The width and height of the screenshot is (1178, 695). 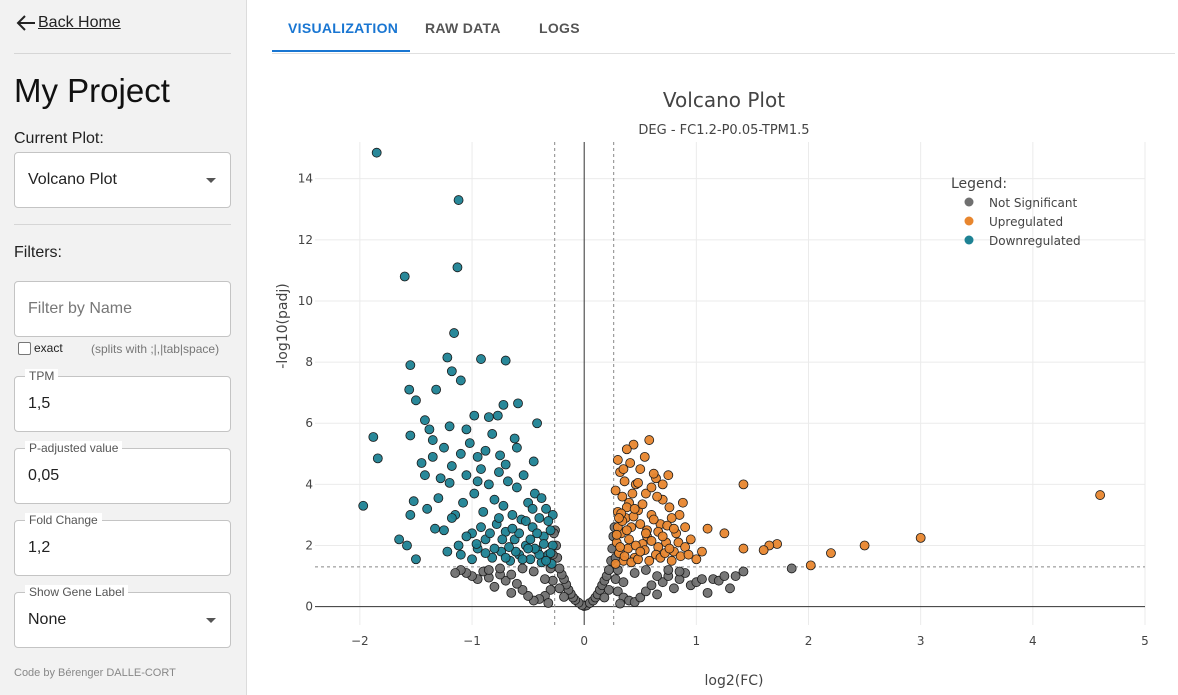 What do you see at coordinates (309, 607) in the screenshot?
I see `y-tick-label: 0` at bounding box center [309, 607].